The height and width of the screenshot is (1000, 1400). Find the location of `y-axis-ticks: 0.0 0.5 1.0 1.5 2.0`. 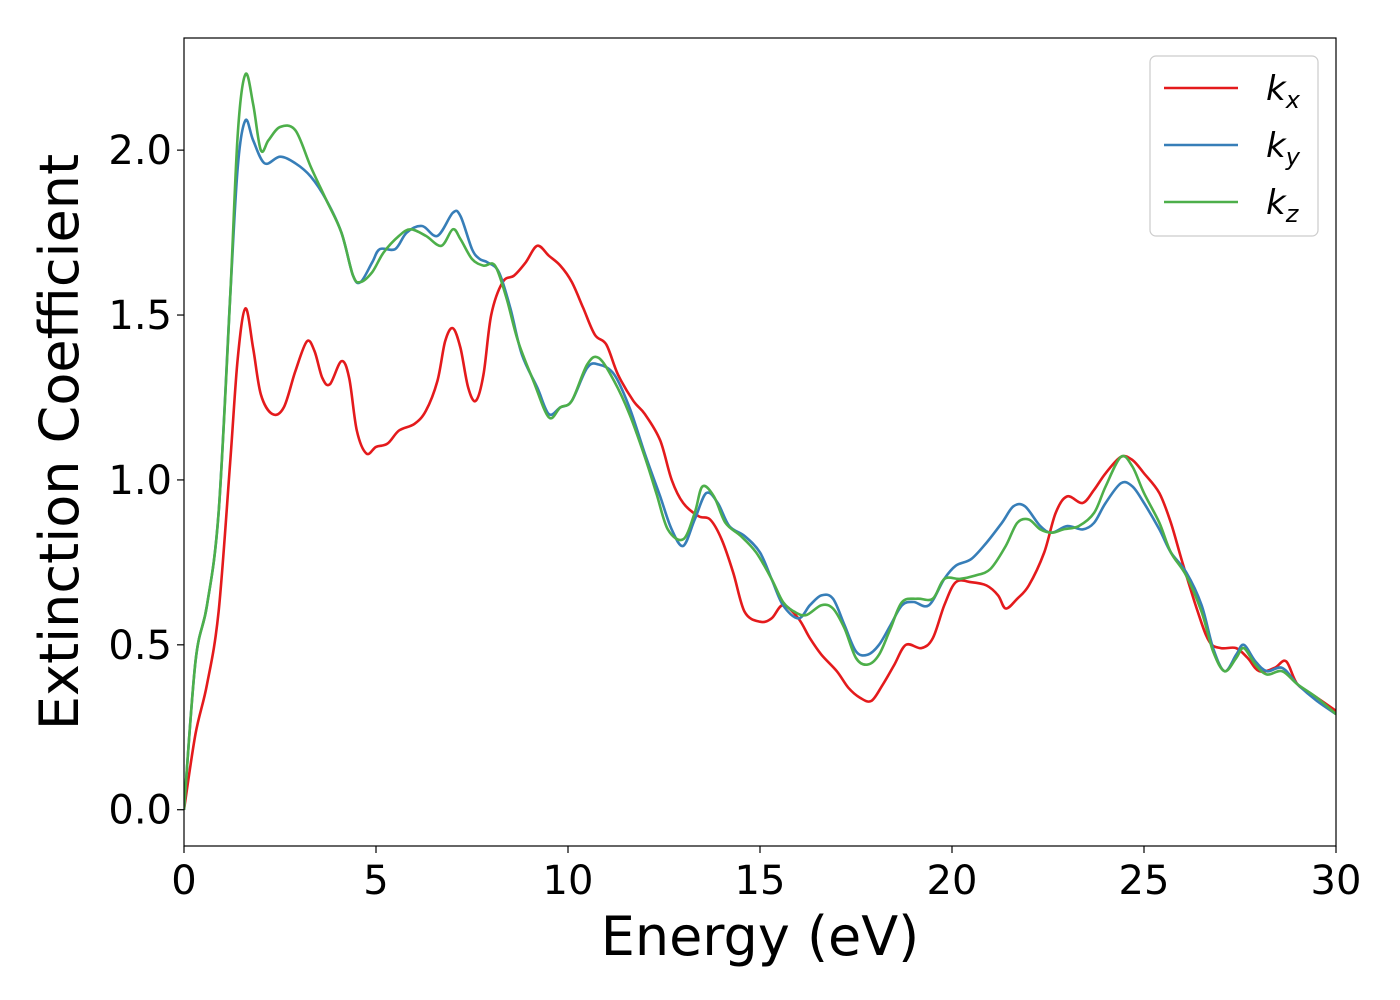

y-axis-ticks: 0.0 0.5 1.0 1.5 2.0 is located at coordinates (146, 481).